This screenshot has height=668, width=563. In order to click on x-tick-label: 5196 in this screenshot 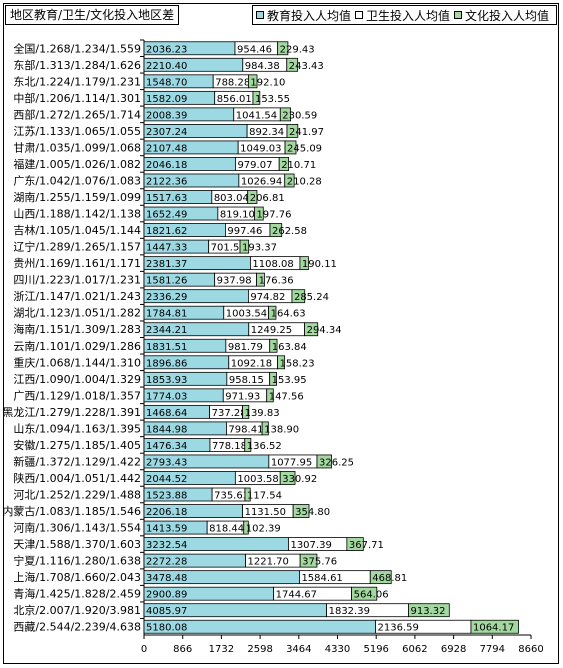, I will do `click(375, 649)`.